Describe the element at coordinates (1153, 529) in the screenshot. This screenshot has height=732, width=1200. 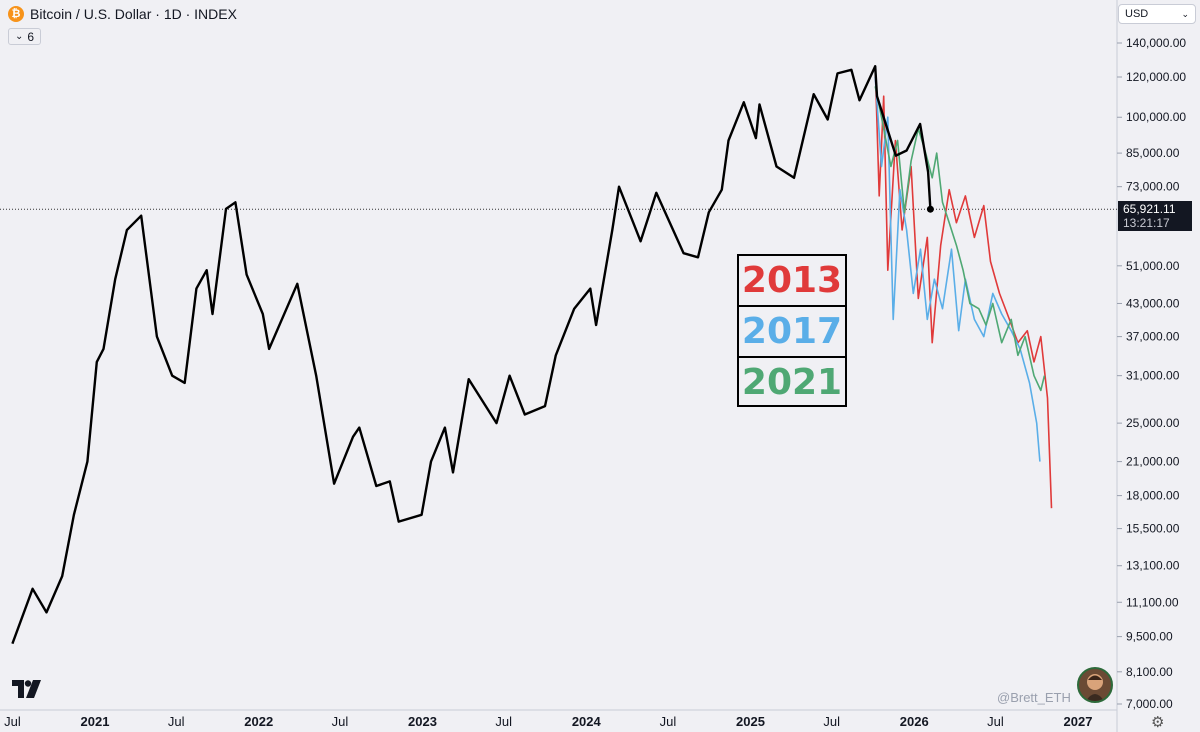
I see `y-tick-label: 15,500.00` at that location.